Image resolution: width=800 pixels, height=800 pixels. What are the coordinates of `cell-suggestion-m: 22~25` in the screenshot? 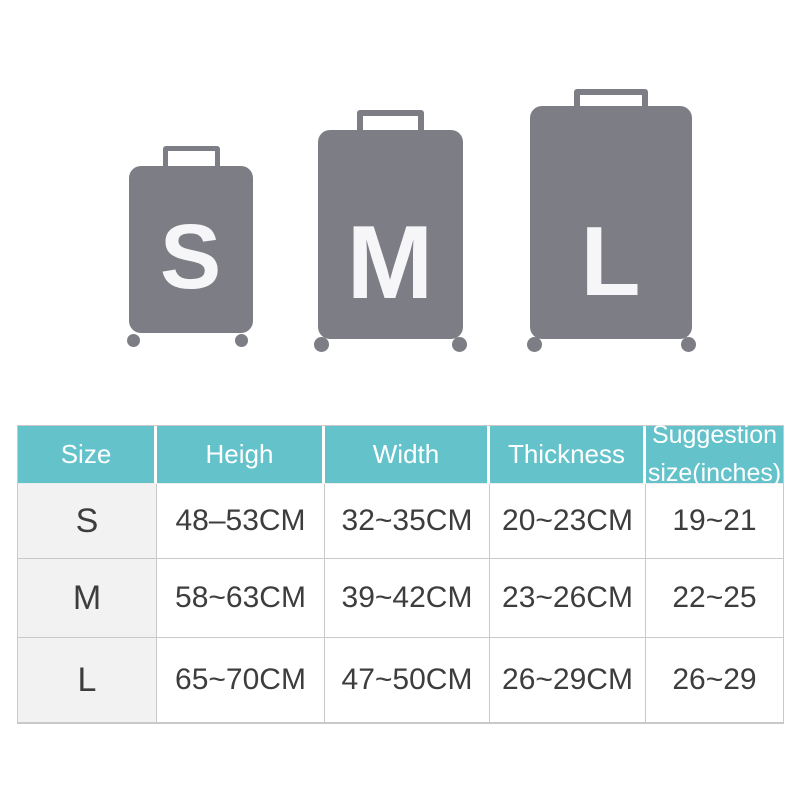 It's located at (714, 598).